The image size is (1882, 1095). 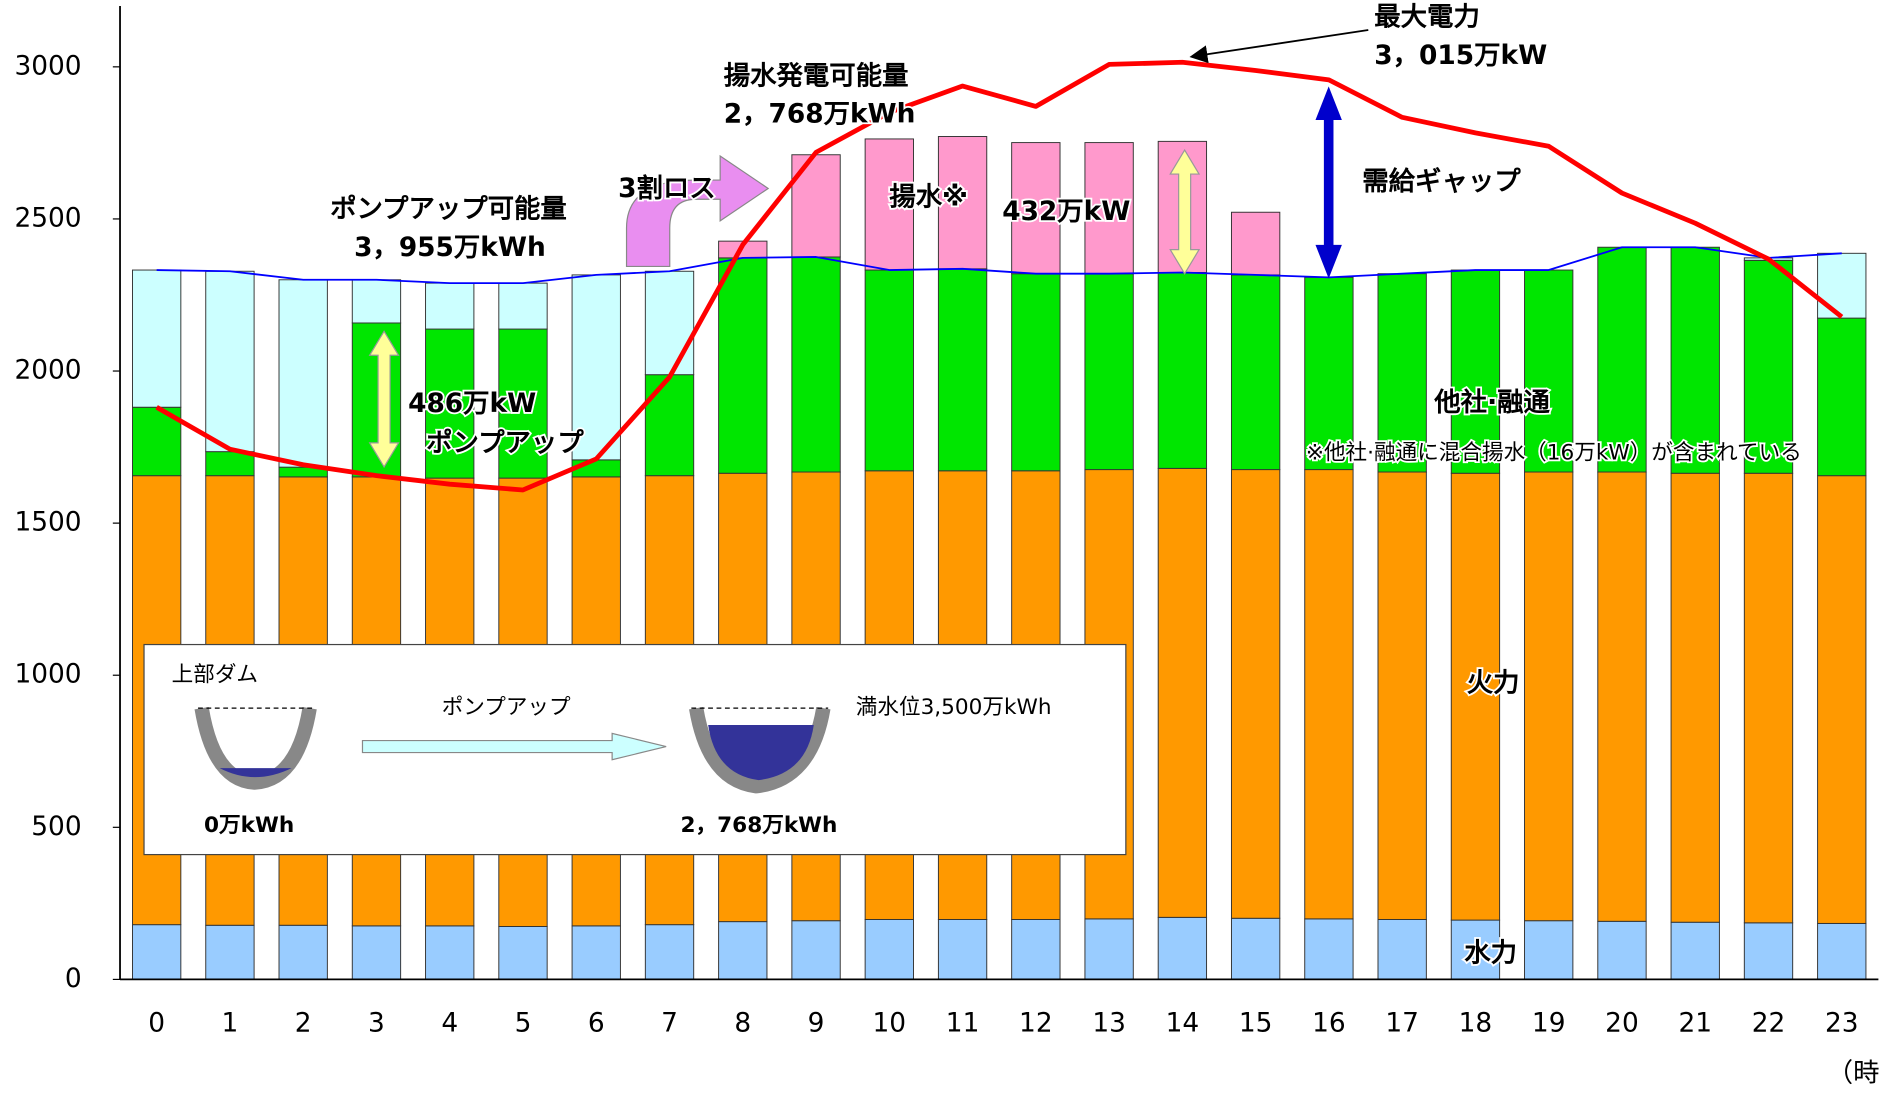 I want to click on x-tick-label: 19, so click(x=1549, y=1022).